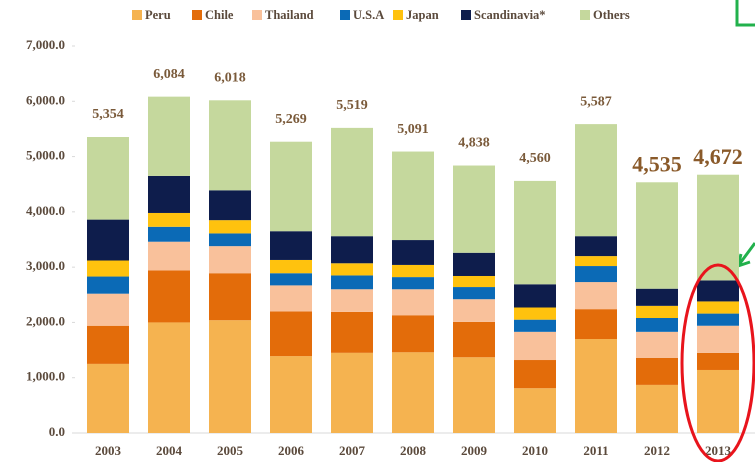 This screenshot has height=462, width=755. What do you see at coordinates (219, 15) in the screenshot?
I see `legend-label: Chile` at bounding box center [219, 15].